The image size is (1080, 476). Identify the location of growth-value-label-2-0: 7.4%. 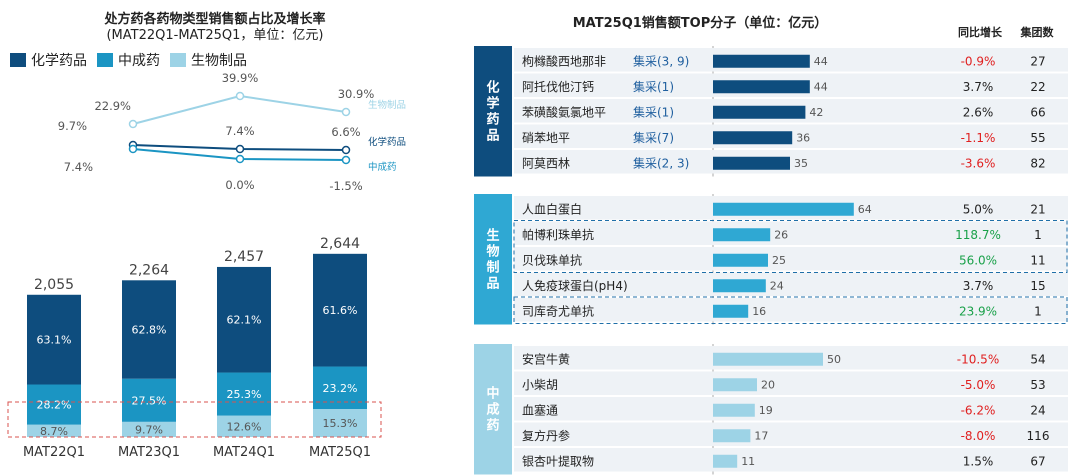
(78, 167).